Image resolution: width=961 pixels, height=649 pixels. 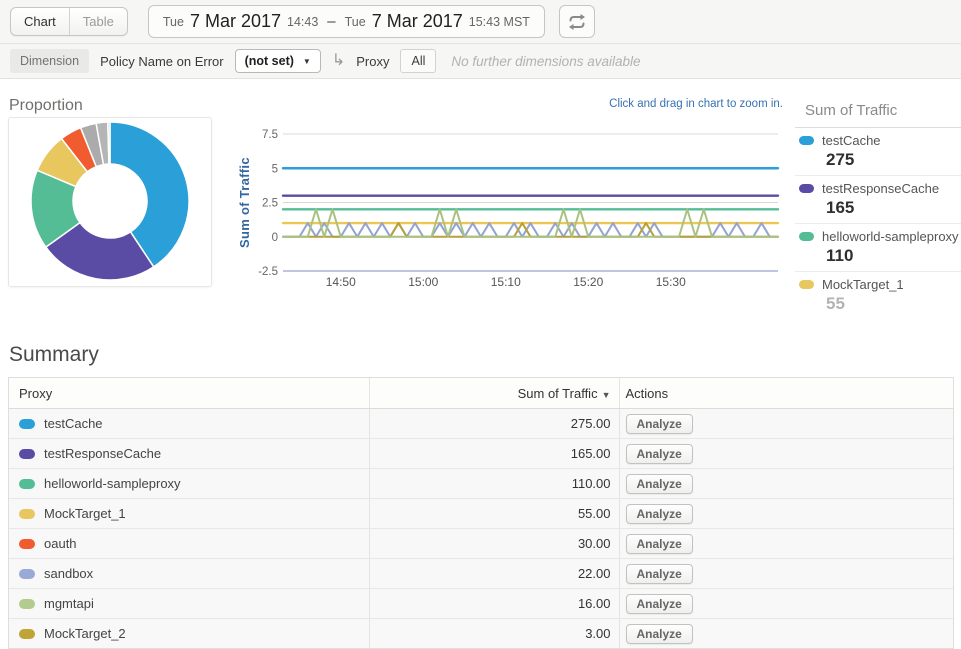 What do you see at coordinates (275, 169) in the screenshot?
I see `y-tick-label: 5` at bounding box center [275, 169].